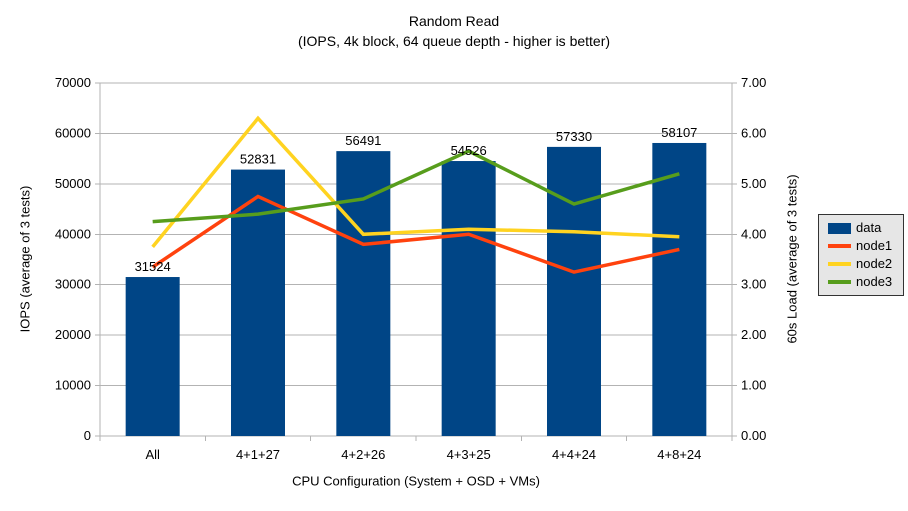 Image resolution: width=908 pixels, height=511 pixels. I want to click on bar-value-label: 52831, so click(258, 159).